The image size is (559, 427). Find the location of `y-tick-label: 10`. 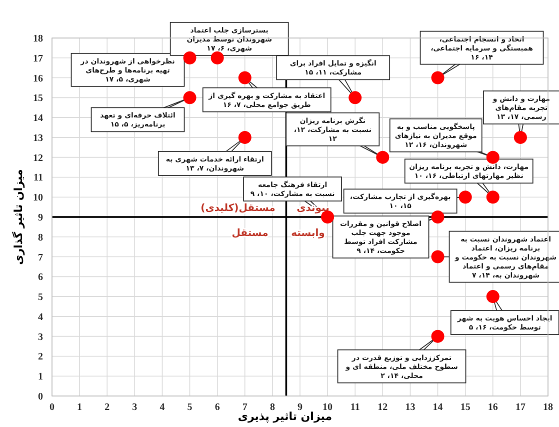

y-tick-label: 10 is located at coordinates (38, 198).